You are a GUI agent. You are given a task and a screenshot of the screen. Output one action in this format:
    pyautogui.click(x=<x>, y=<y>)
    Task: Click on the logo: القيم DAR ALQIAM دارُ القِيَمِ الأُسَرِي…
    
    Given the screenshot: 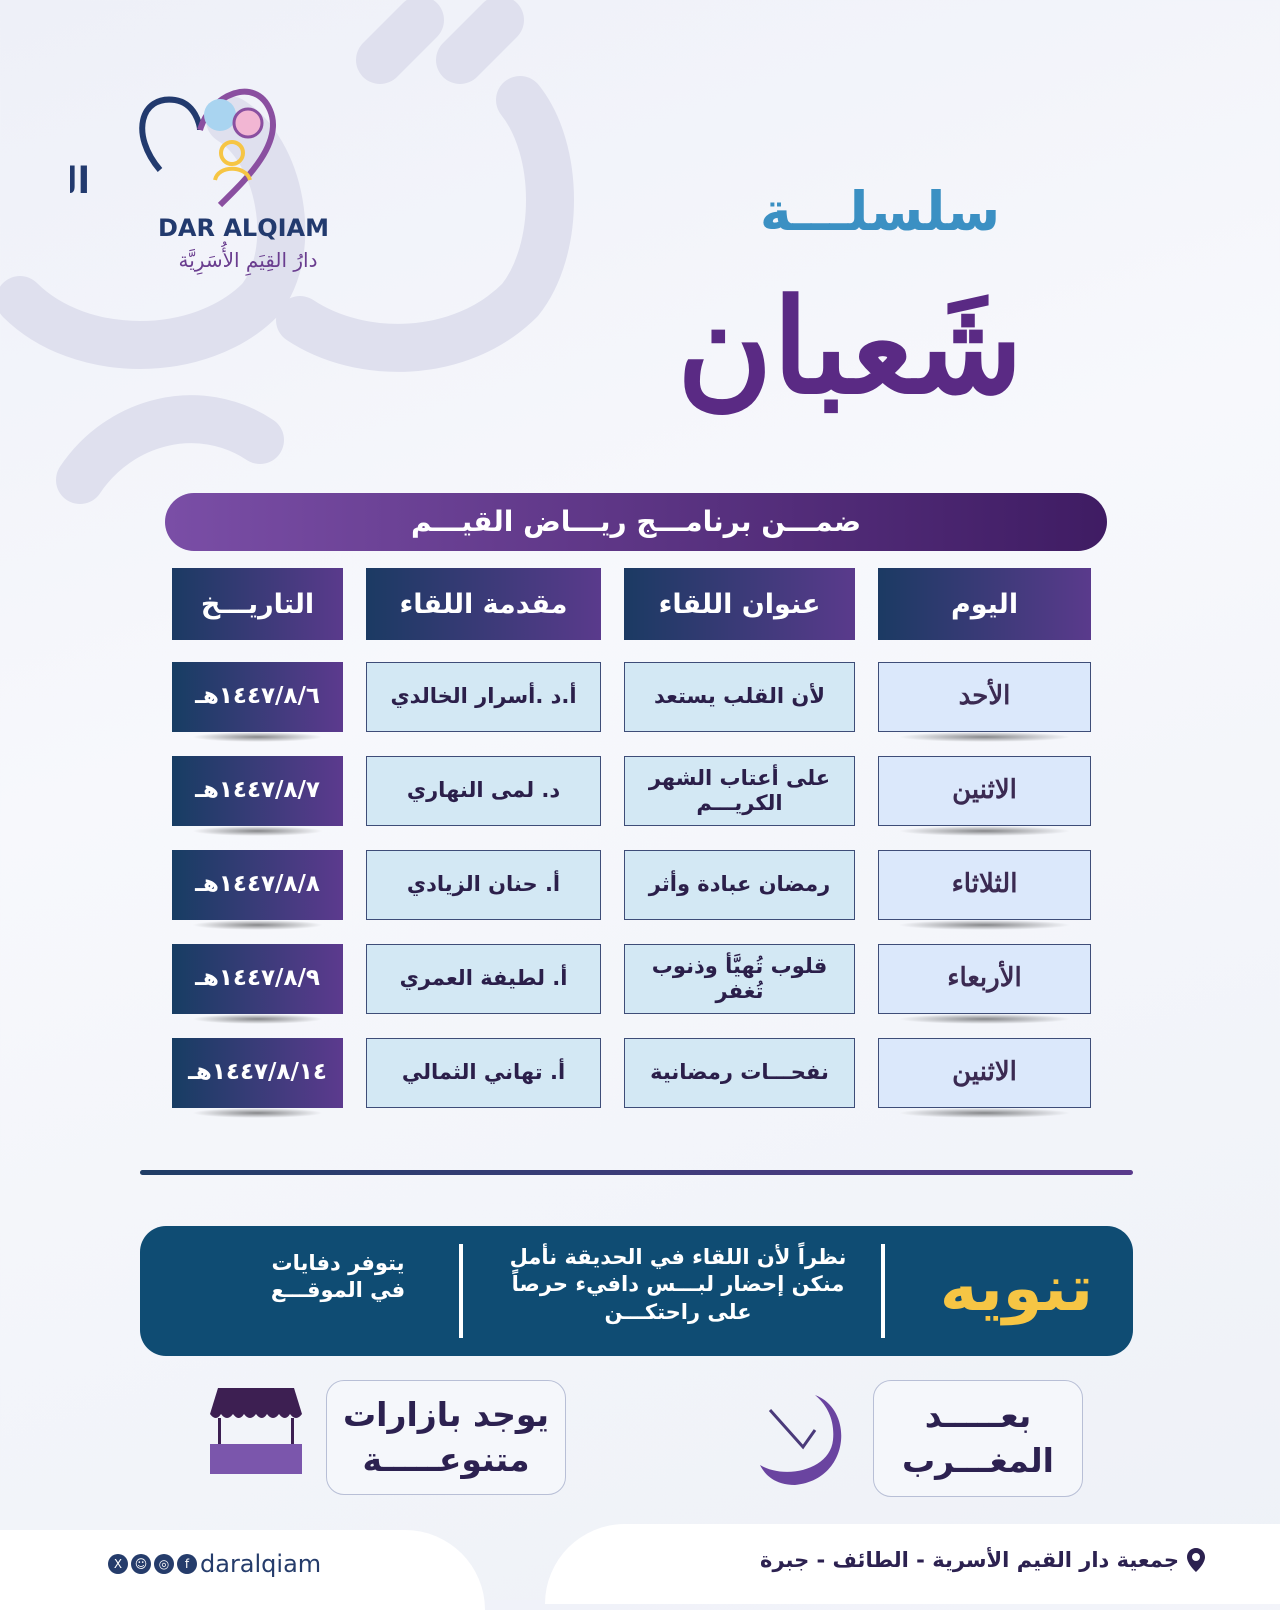 What is the action you would take?
    pyautogui.click(x=170, y=177)
    